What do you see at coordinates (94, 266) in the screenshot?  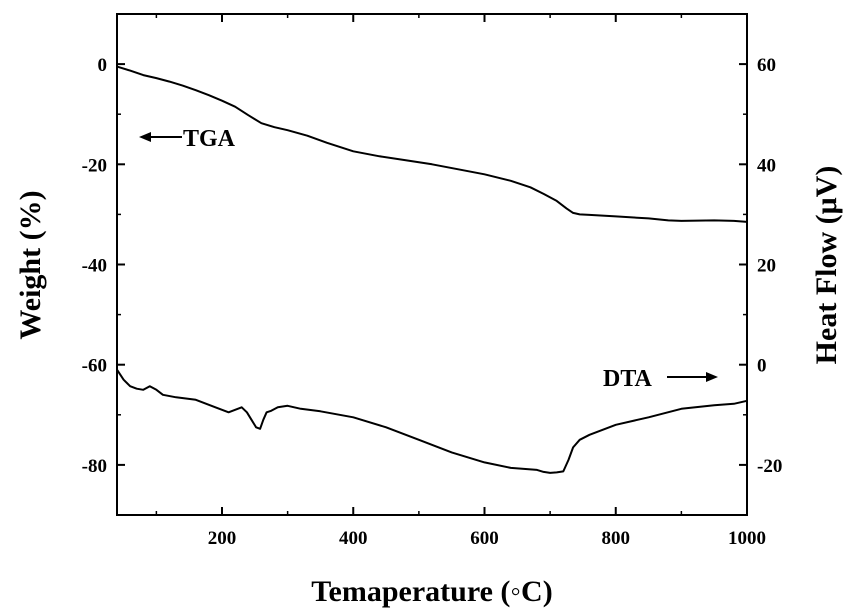 I see `left-y-tick-label: -40` at bounding box center [94, 266].